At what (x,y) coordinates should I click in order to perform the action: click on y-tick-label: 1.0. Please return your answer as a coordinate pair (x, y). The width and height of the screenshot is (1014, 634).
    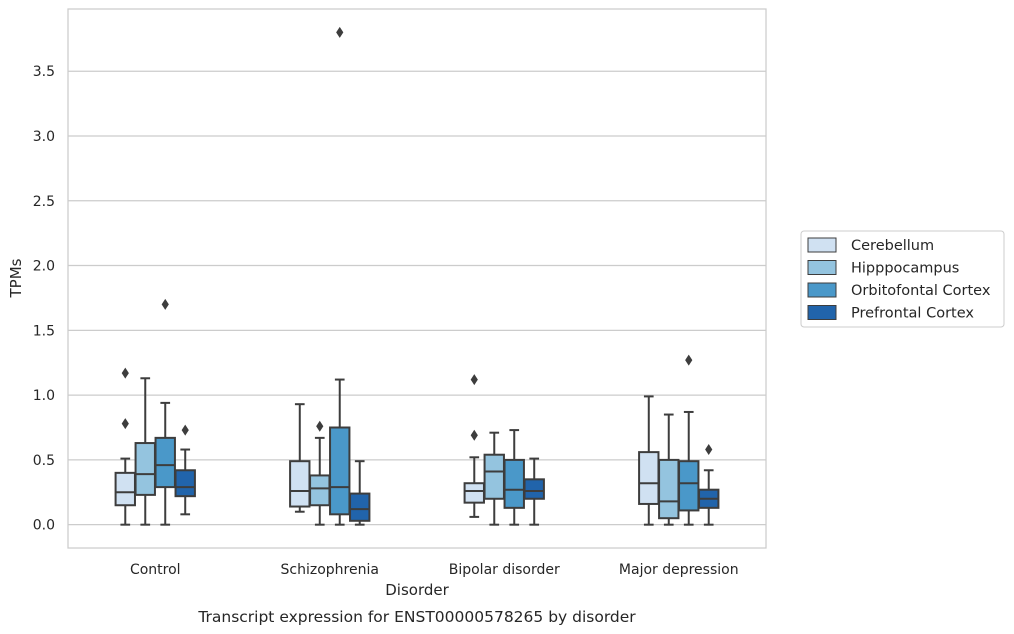
    Looking at the image, I should click on (44, 396).